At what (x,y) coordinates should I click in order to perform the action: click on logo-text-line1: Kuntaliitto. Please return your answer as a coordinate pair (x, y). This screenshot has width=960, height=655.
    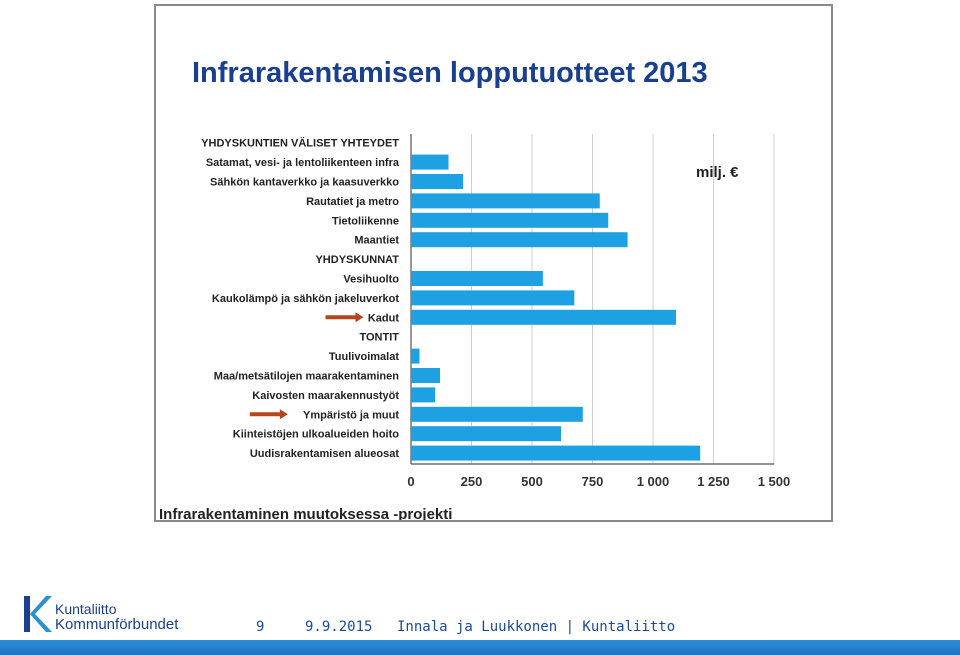
    Looking at the image, I should click on (86, 609).